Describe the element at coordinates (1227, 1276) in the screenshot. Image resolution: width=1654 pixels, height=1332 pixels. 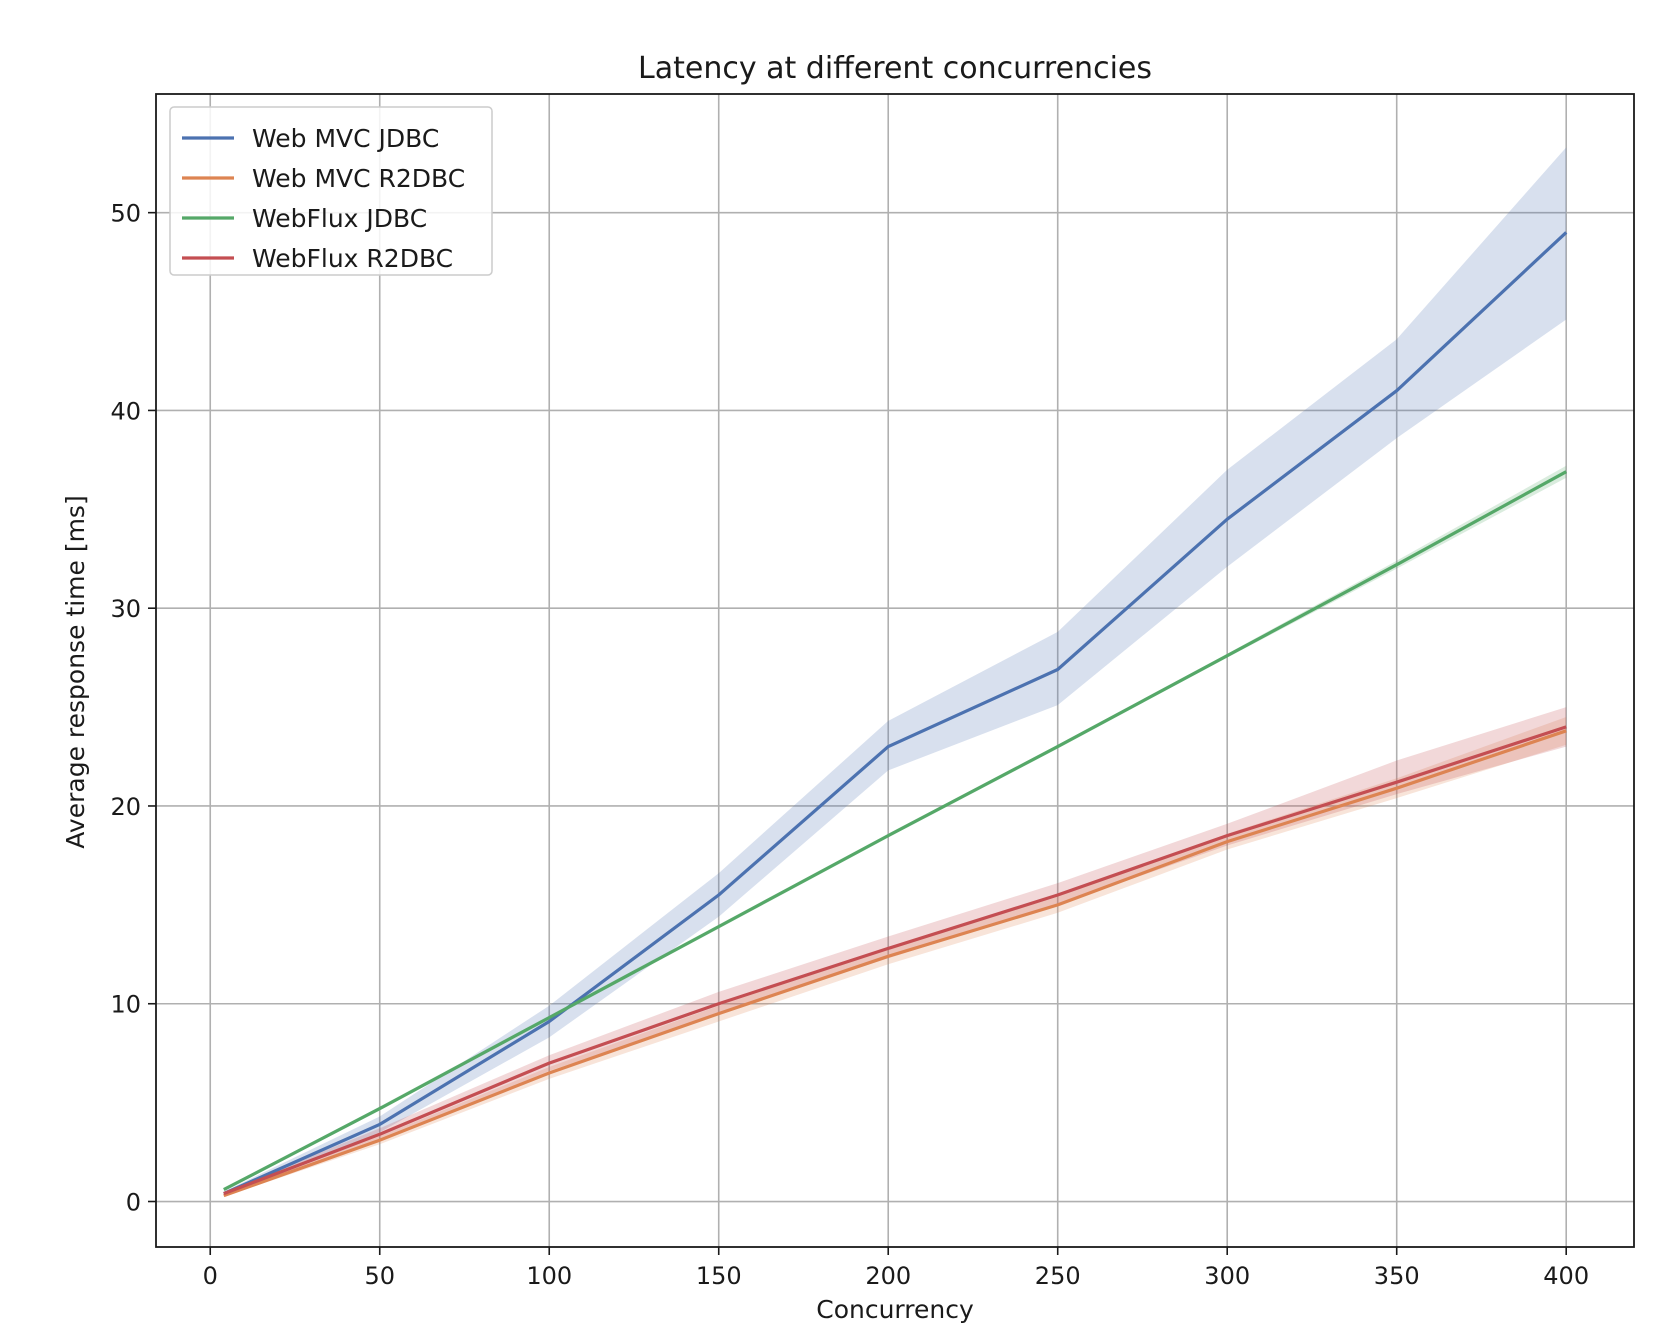
I see `x-tick-label: 300` at that location.